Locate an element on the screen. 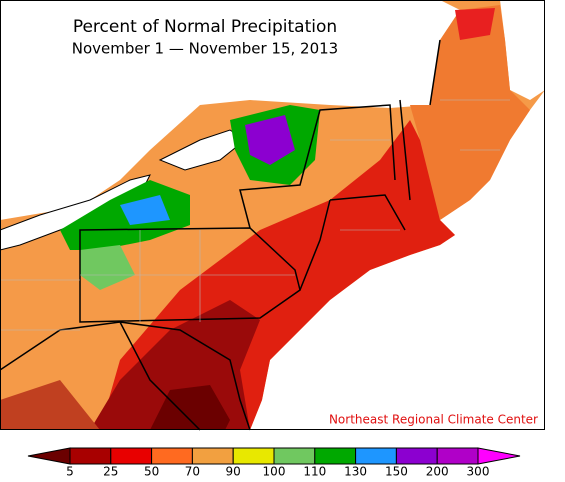  state-borders is located at coordinates (322, 197).